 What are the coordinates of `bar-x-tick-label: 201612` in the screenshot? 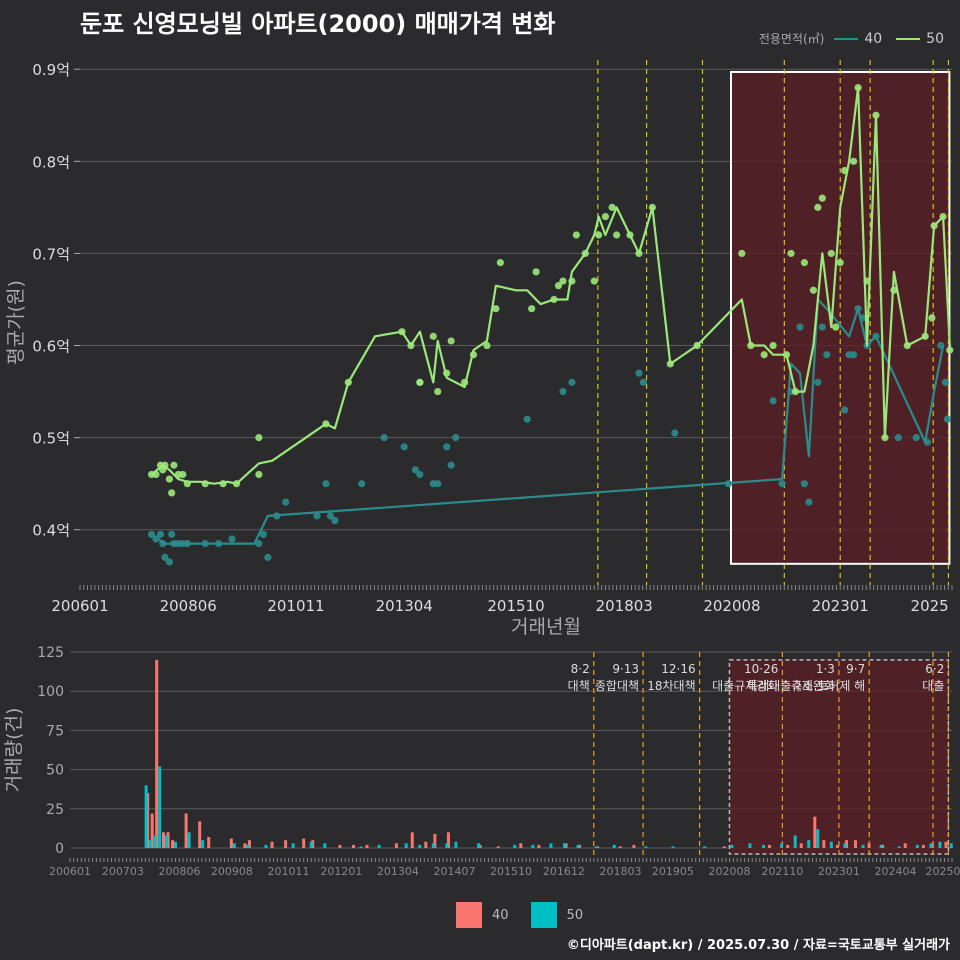 It's located at (564, 871).